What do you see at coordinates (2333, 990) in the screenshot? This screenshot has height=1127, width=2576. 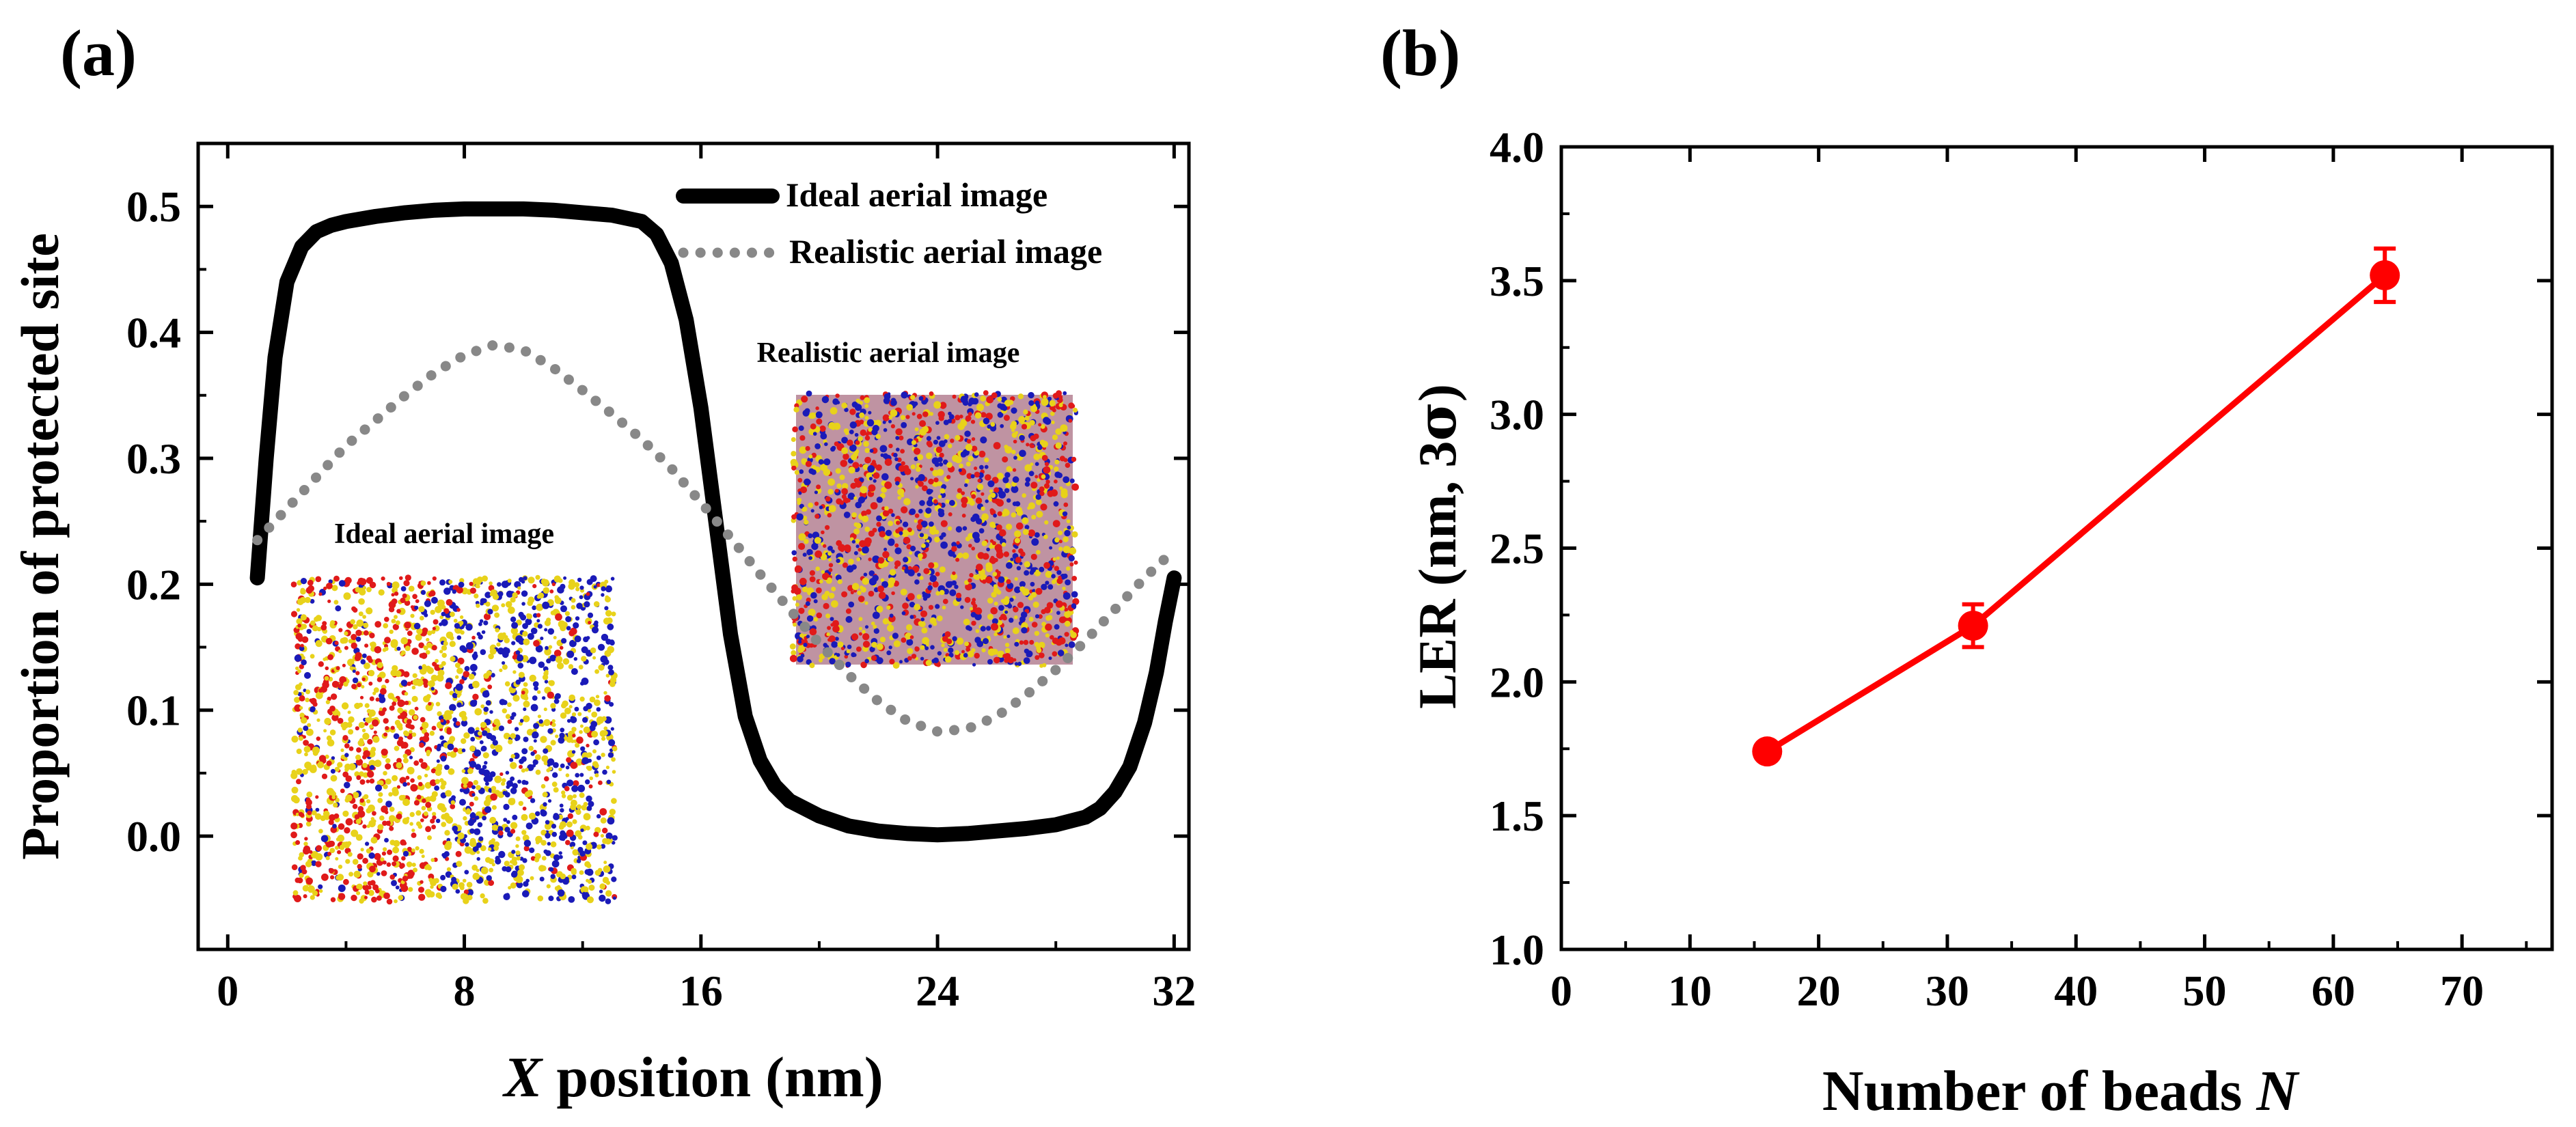 I see `x-tick-label: 60` at bounding box center [2333, 990].